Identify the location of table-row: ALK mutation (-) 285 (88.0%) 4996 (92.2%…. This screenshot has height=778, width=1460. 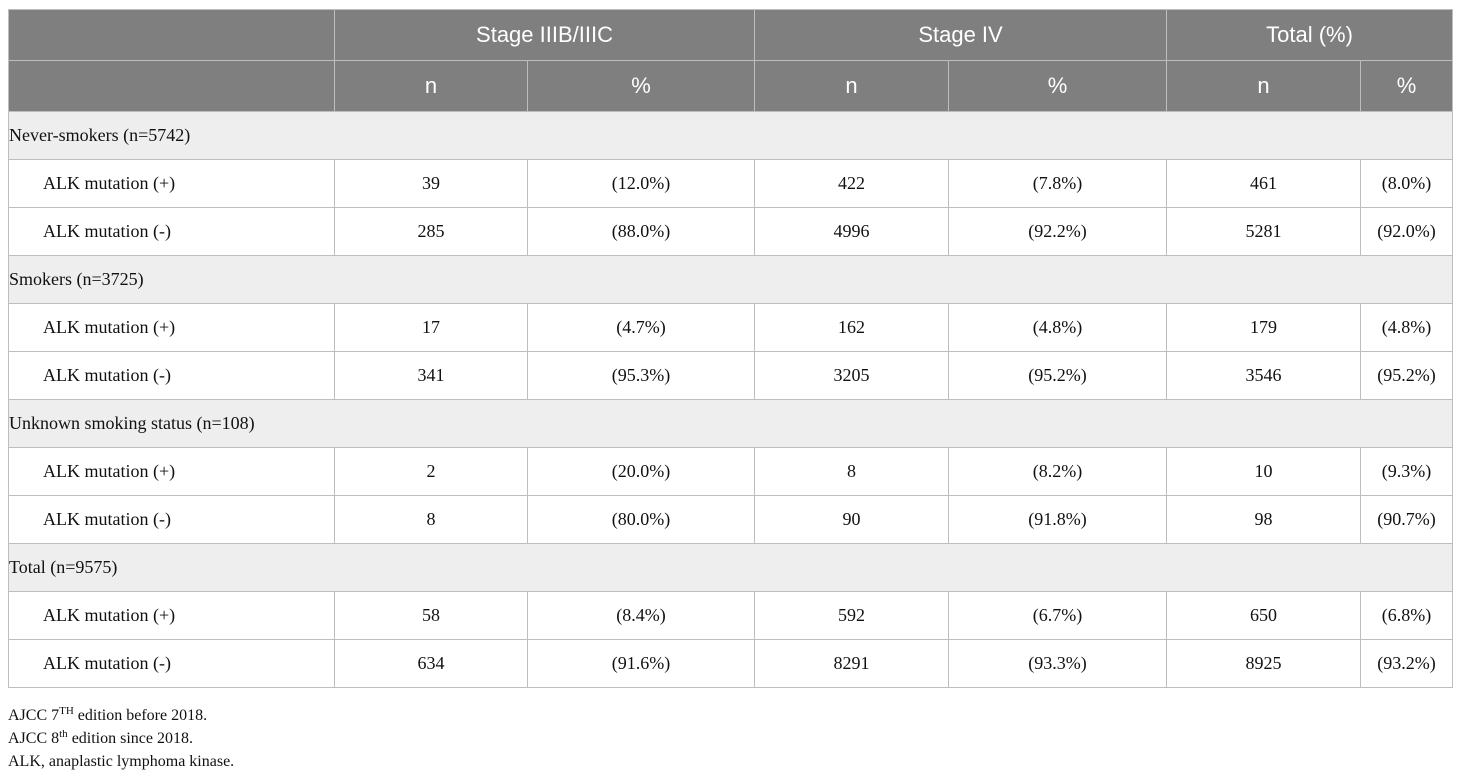
(731, 231).